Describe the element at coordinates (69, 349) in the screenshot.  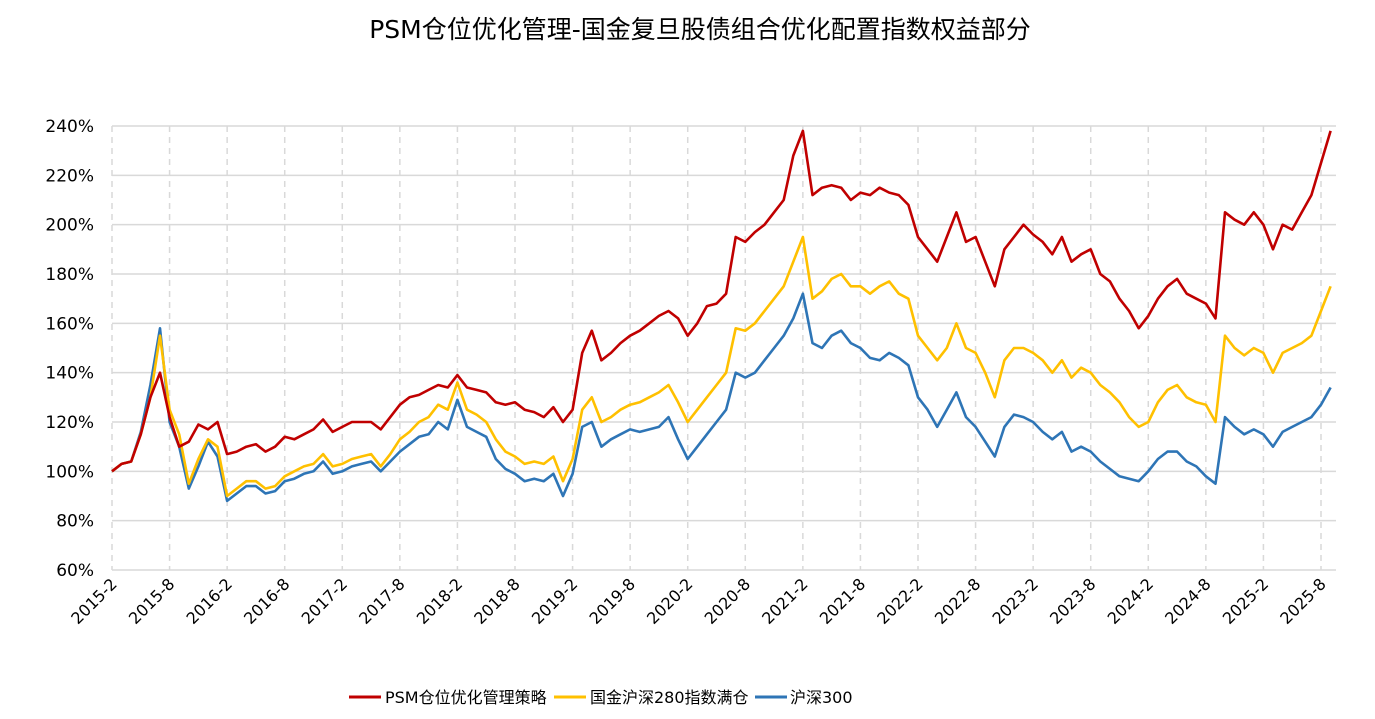
I see `y-axis-ticks: 60% 80% 100% 120% 140% 160% 180% 200% 220% 240%` at that location.